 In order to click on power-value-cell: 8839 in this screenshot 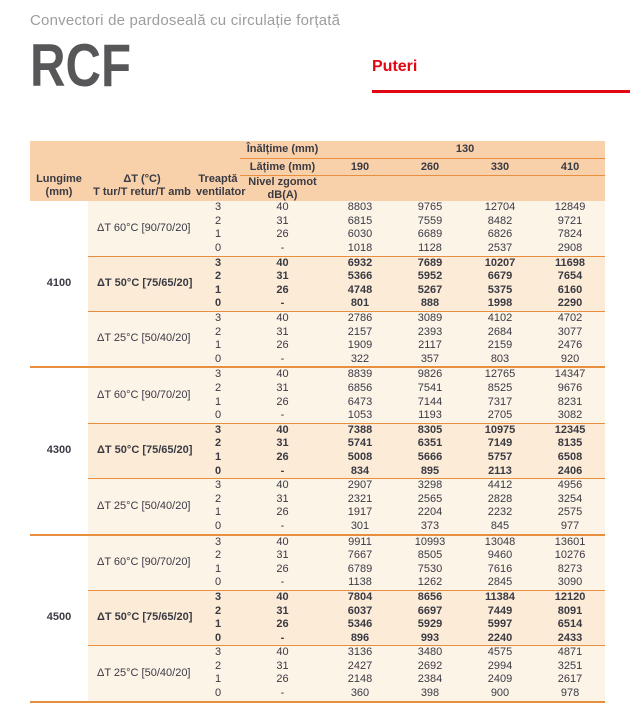, I will do `click(360, 374)`.